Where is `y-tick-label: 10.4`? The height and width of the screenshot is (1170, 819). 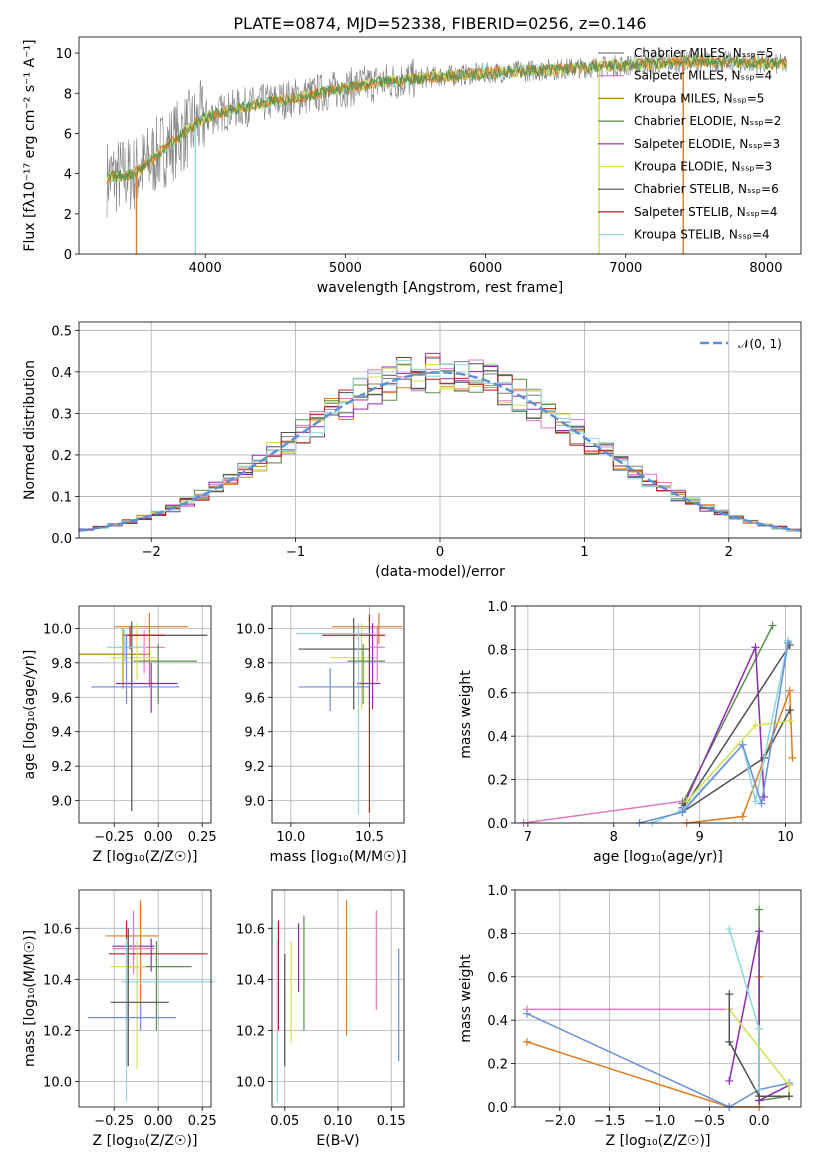 y-tick-label: 10.4 is located at coordinates (250, 980).